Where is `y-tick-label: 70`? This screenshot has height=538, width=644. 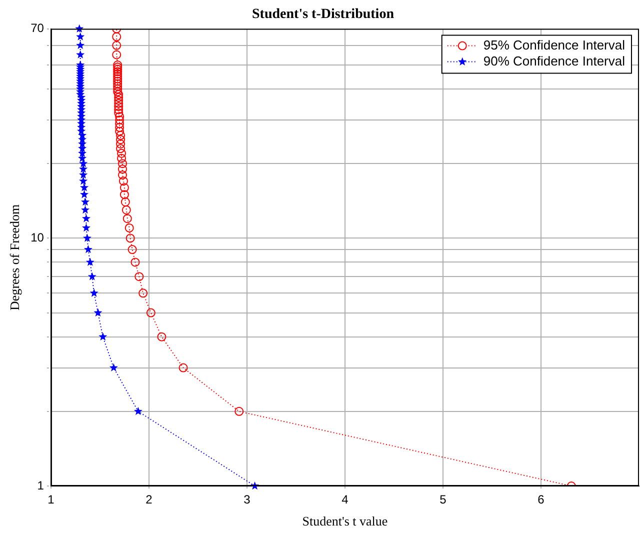 y-tick-label: 70 is located at coordinates (37, 28).